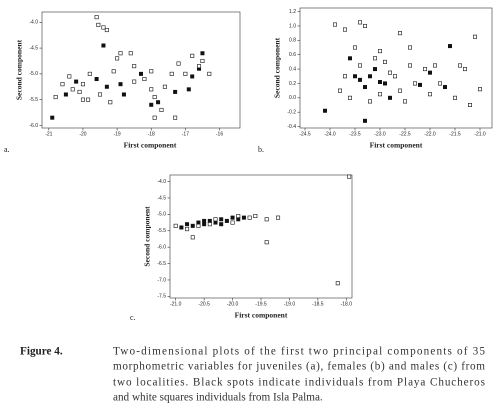  Describe the element at coordinates (41, 352) in the screenshot. I see `caption-label: Figure 4.` at that location.